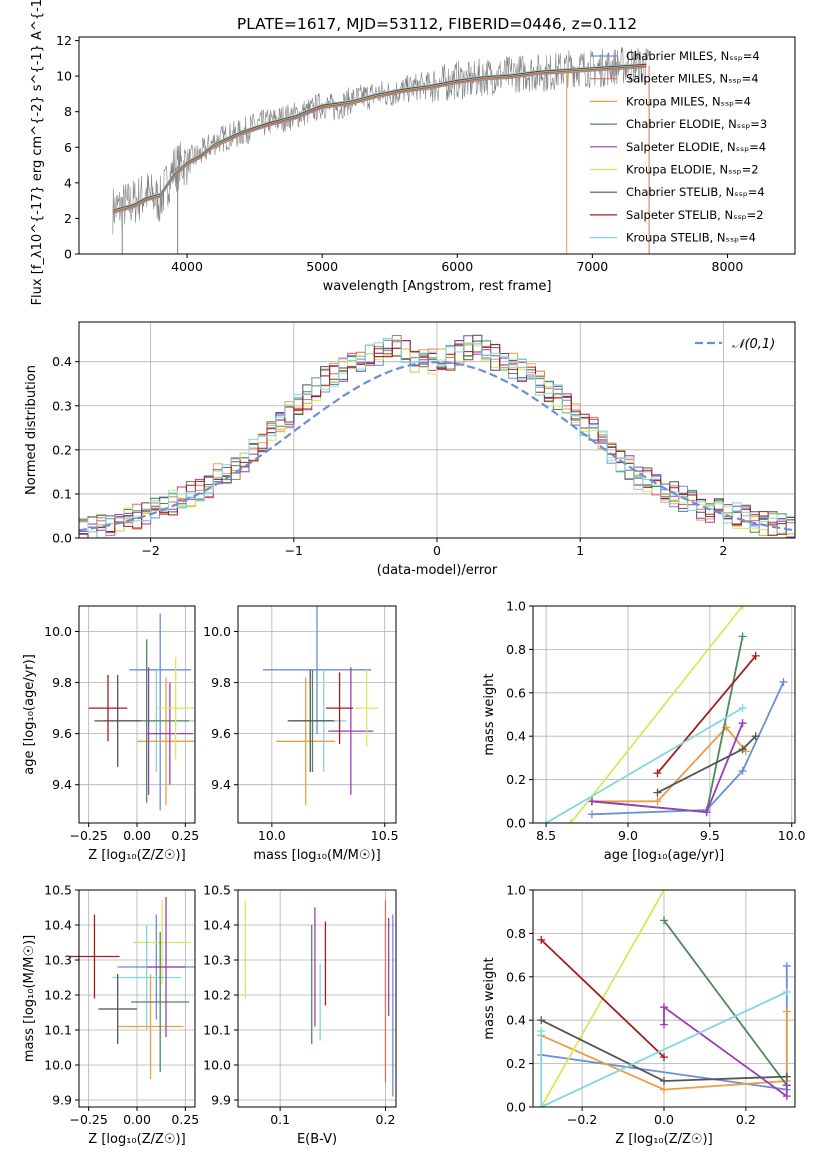  Describe the element at coordinates (692, 170) in the screenshot. I see `legend-label: Kroupa ELODIE, Nₛₛₚ=2` at that location.